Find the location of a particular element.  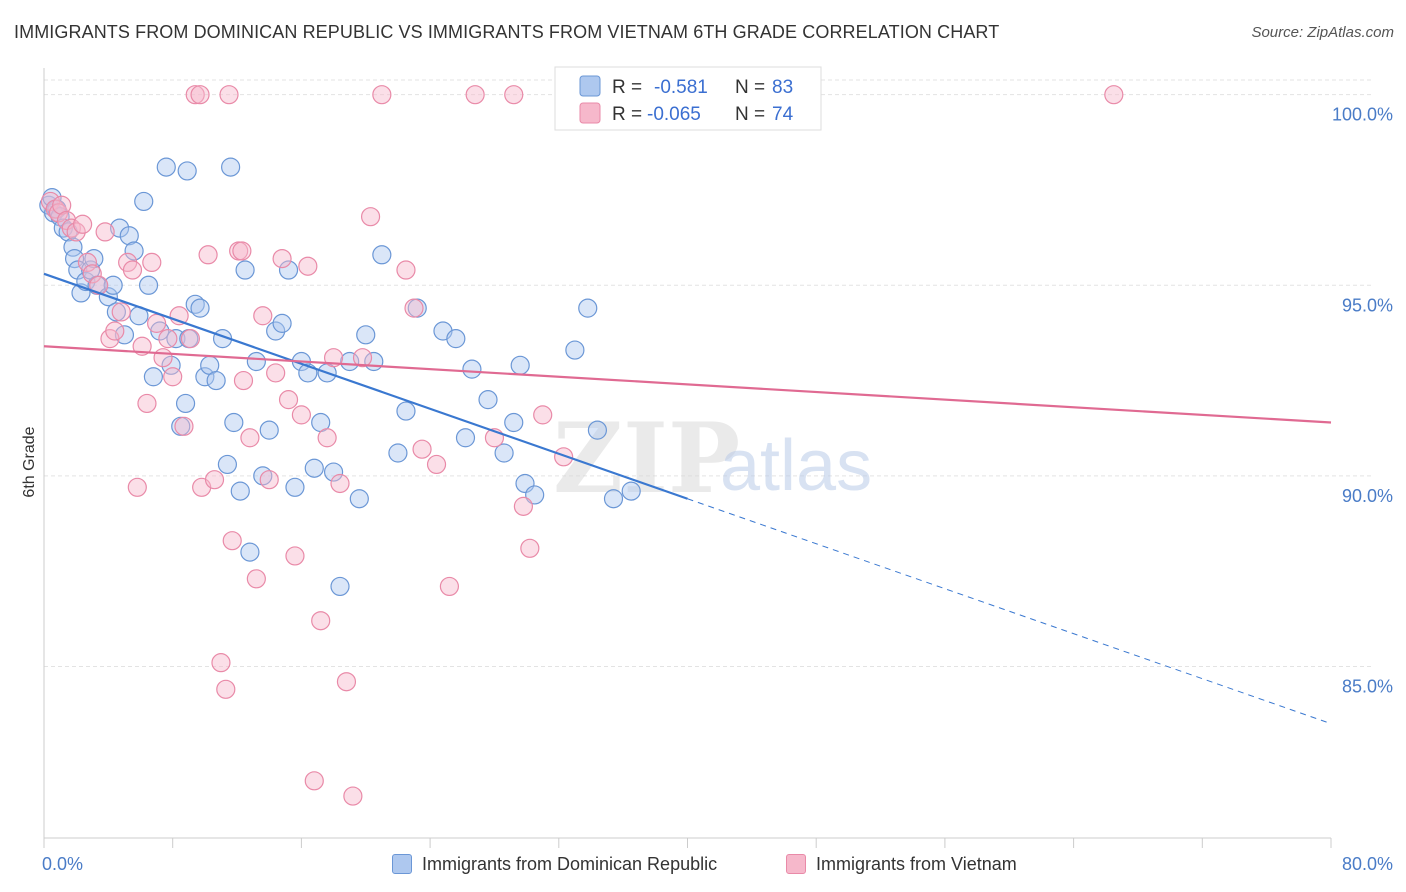

legend-swatch-vietnam is located at coordinates (796, 864).